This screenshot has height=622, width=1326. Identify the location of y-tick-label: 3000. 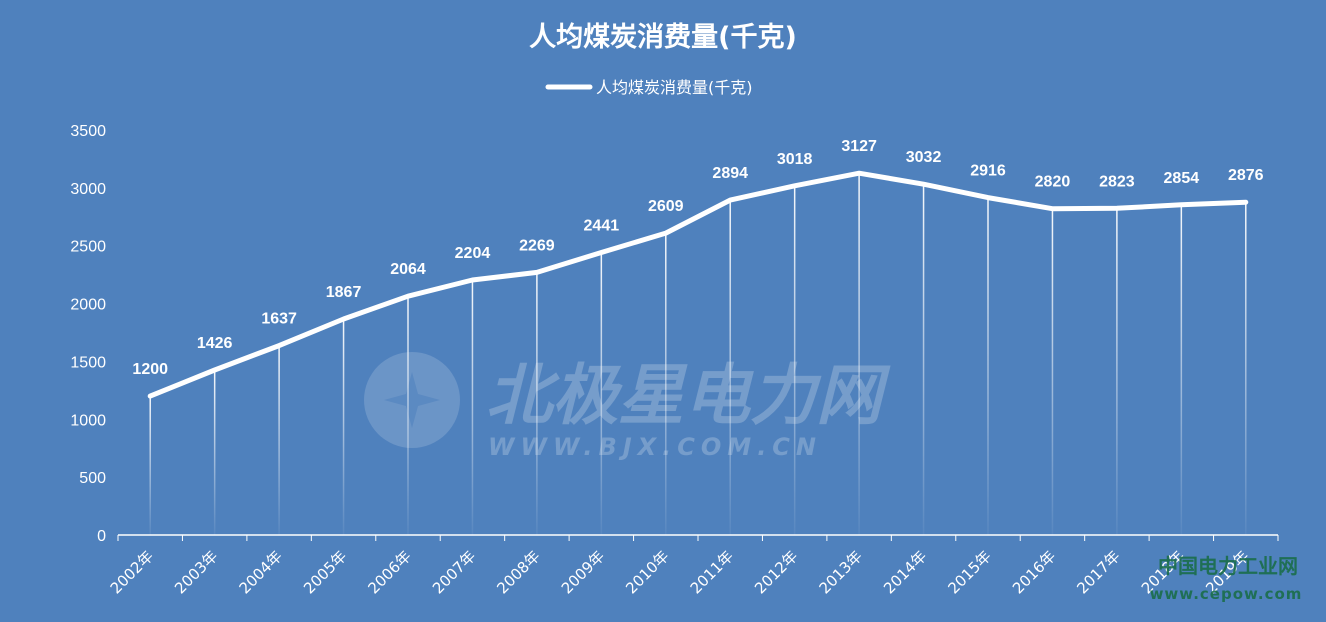
(88, 189).